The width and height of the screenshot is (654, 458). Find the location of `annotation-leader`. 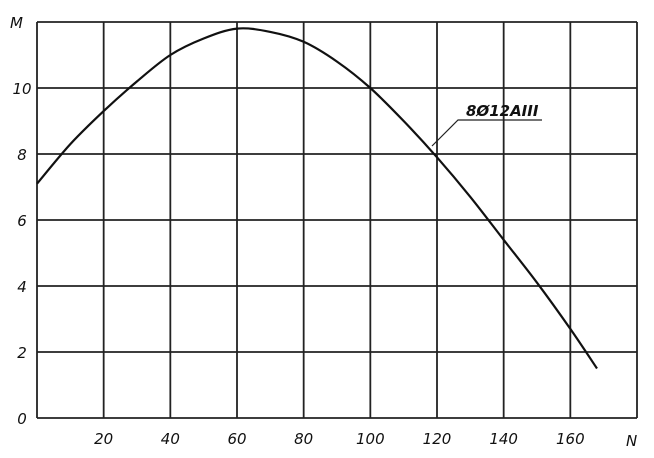

annotation-leader is located at coordinates (486, 133).